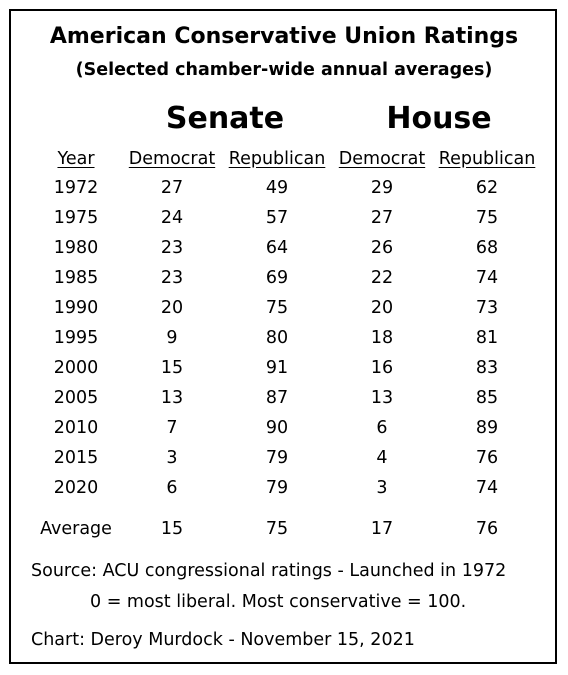 This screenshot has height=675, width=568. I want to click on average-senate-republican: 75, so click(277, 529).